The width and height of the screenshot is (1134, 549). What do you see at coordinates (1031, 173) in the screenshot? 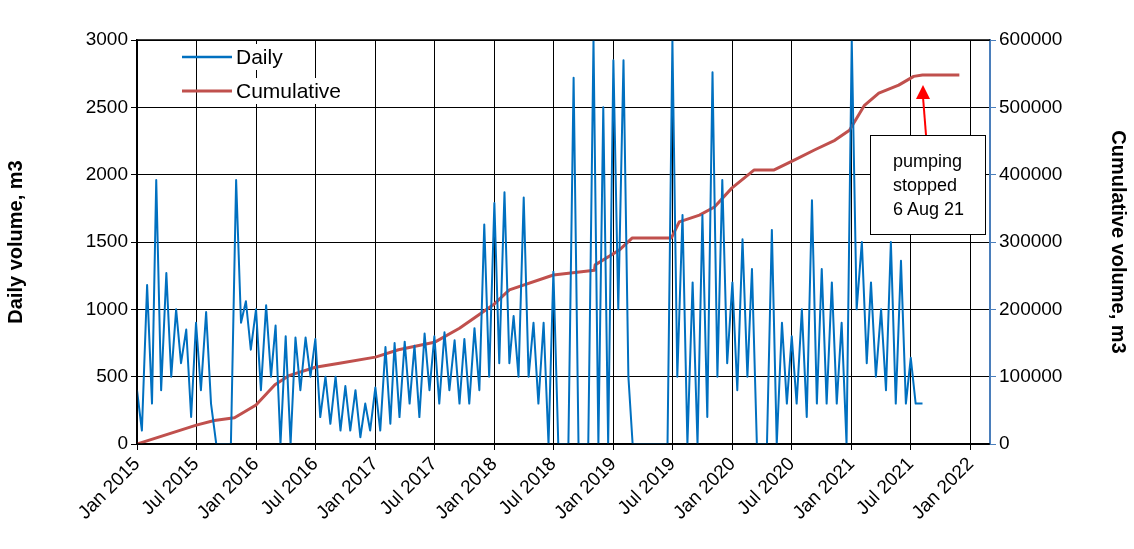
I see `y2-tick-label: 400000` at bounding box center [1031, 173].